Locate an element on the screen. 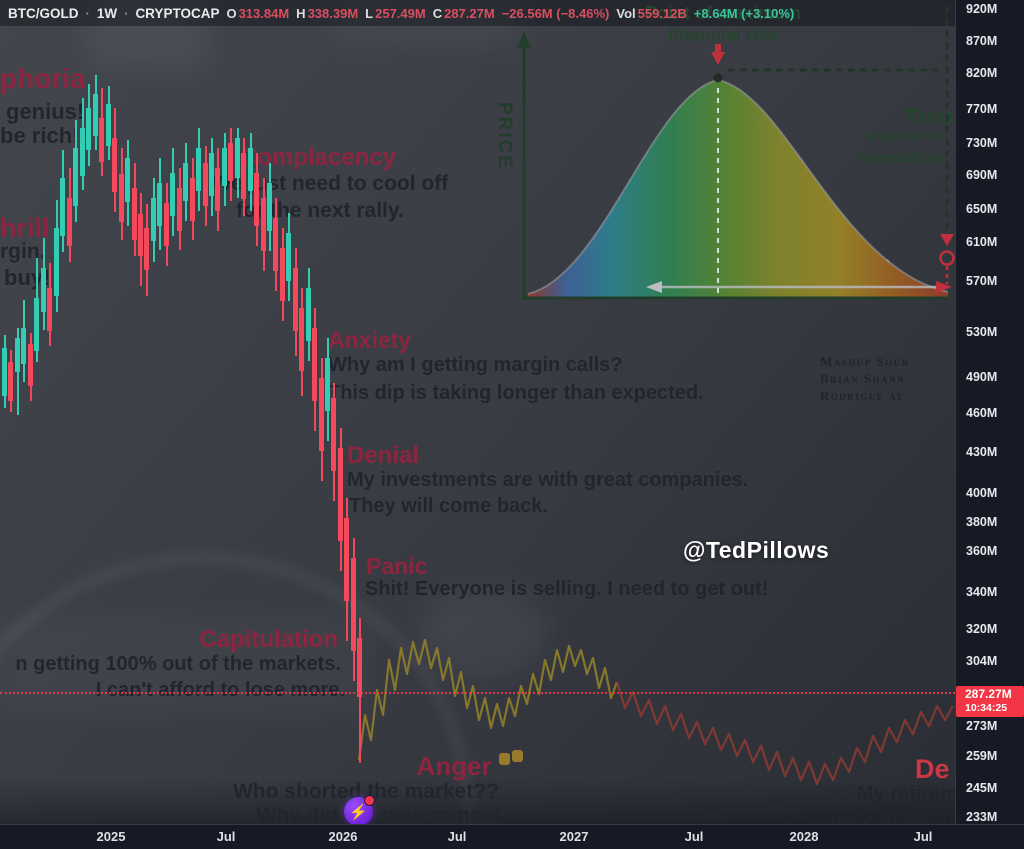  price-axis-label: 304M is located at coordinates (982, 661).